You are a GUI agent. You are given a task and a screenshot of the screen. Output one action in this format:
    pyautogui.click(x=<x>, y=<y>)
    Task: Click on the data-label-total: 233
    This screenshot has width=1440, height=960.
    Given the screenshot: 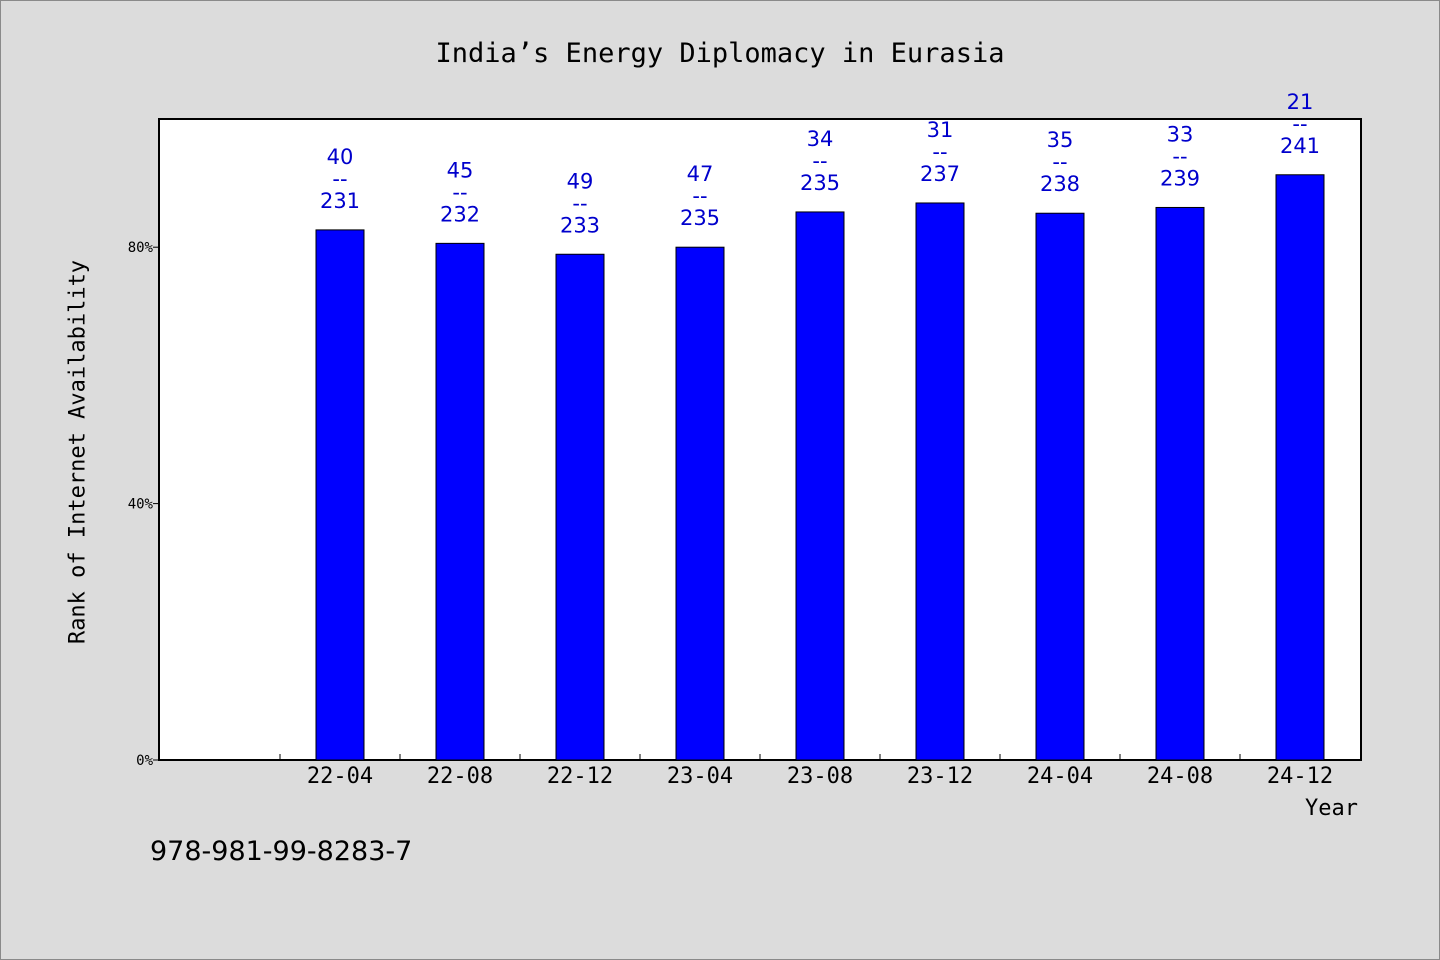 What is the action you would take?
    pyautogui.click(x=580, y=225)
    